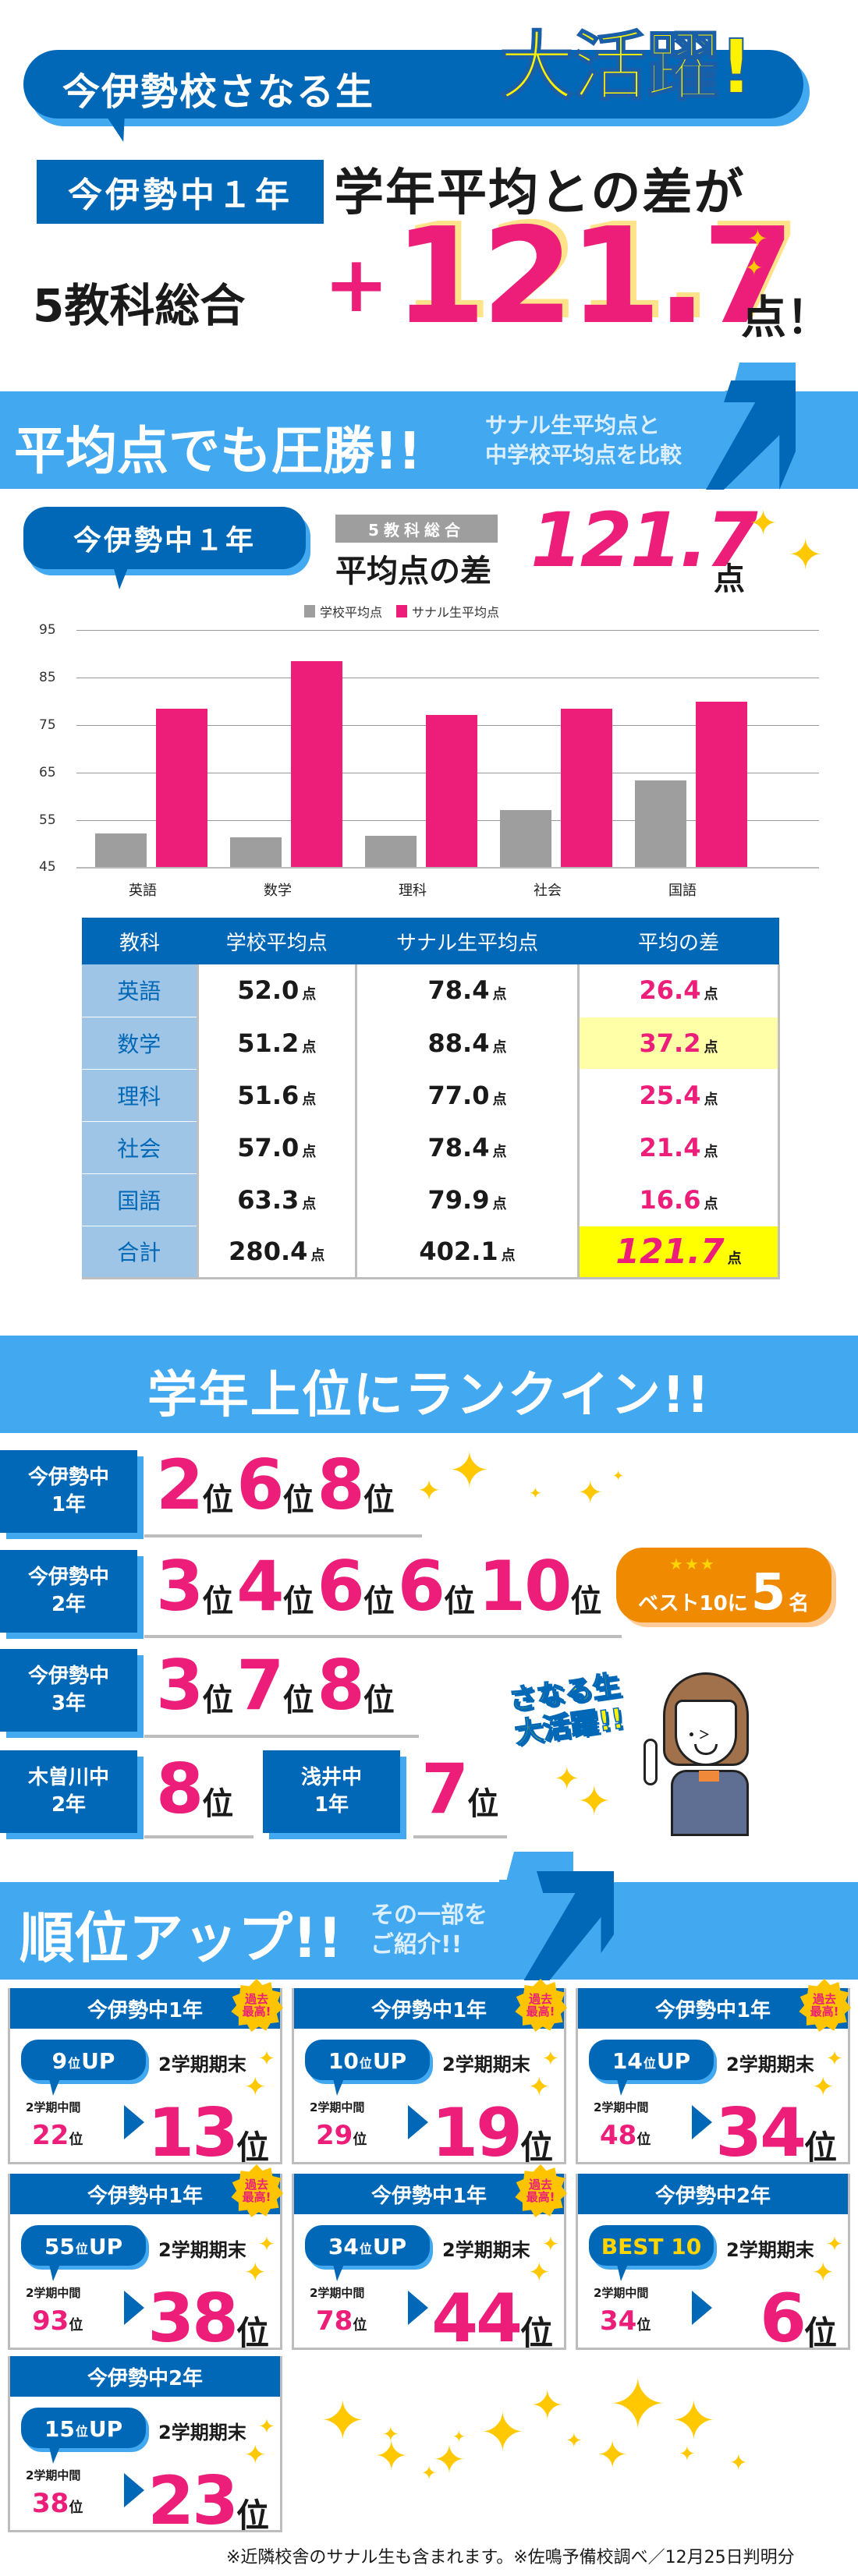  What do you see at coordinates (48, 772) in the screenshot?
I see `y-tick: 65` at bounding box center [48, 772].